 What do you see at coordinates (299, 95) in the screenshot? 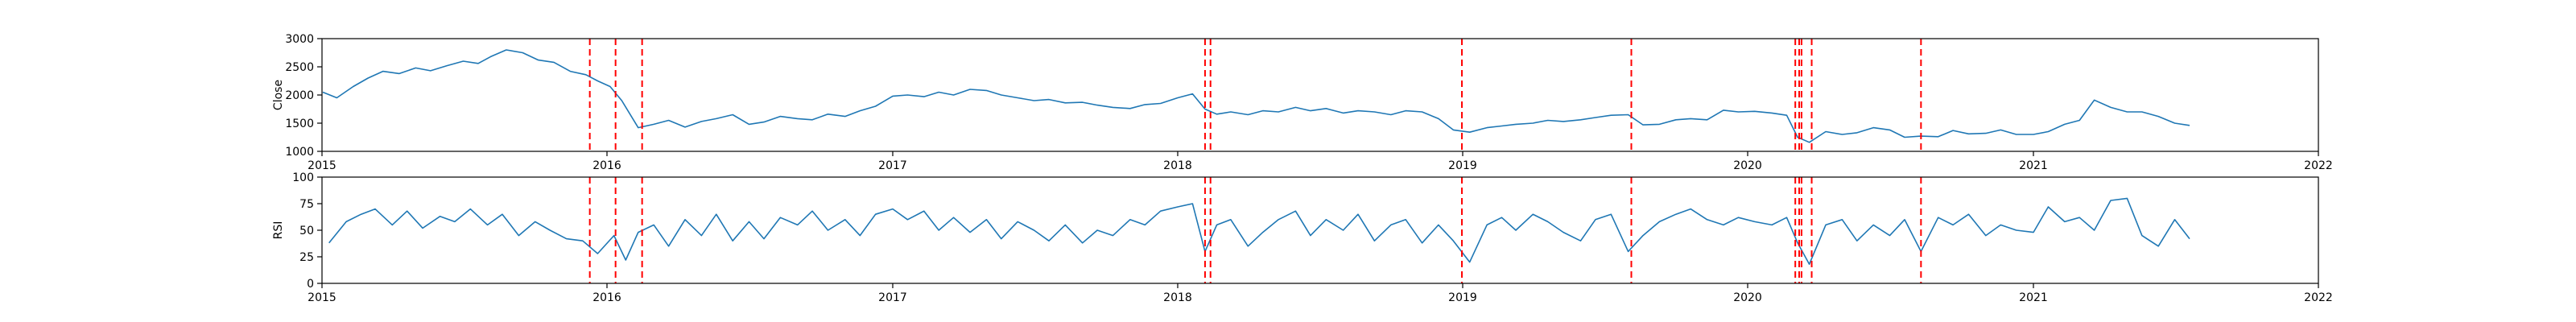
I see `y-tick-label: 2000` at bounding box center [299, 95].